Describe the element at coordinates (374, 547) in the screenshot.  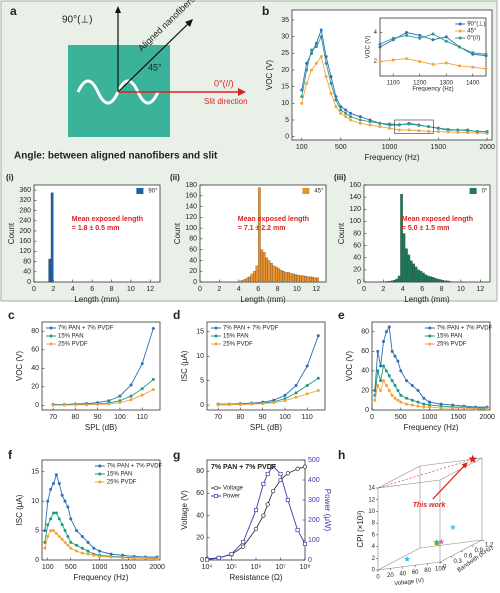
I see `z-tick-label: 4` at that location.